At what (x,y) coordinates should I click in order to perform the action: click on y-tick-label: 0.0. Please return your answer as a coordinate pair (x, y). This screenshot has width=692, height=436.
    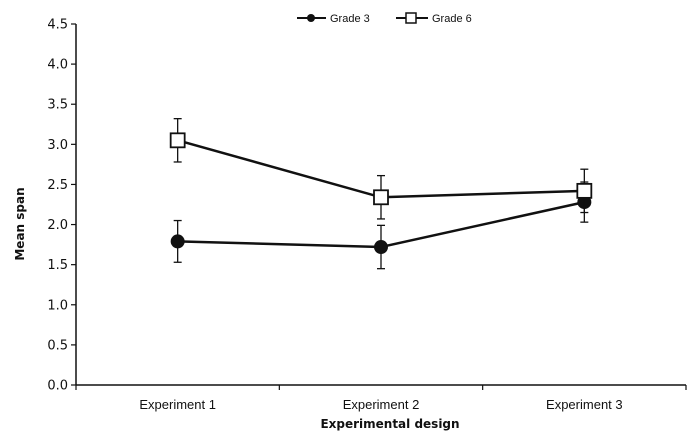
    Looking at the image, I should click on (57, 386).